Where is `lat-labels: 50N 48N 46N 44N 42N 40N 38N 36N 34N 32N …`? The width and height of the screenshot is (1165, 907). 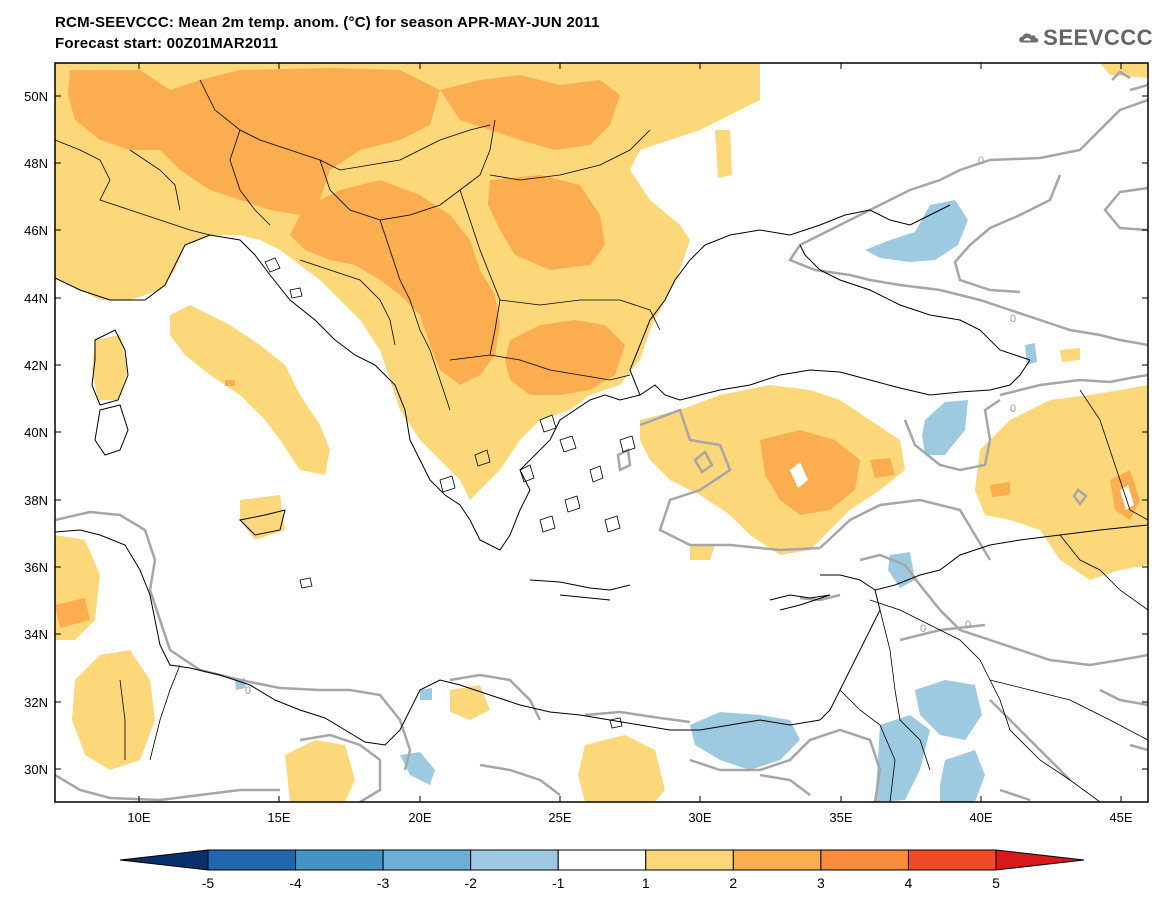 lat-labels: 50N 48N 46N 44N 42N 40N 38N 36N 34N 32N … is located at coordinates (36, 433).